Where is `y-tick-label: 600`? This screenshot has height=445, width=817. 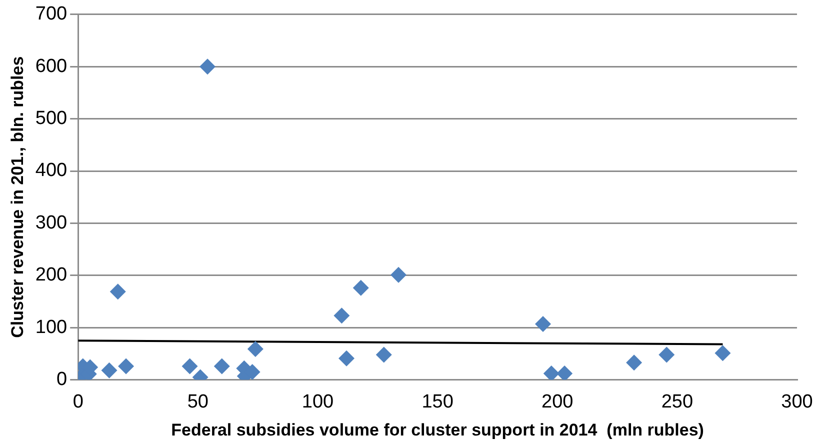 y-tick-label: 600 is located at coordinates (51, 66).